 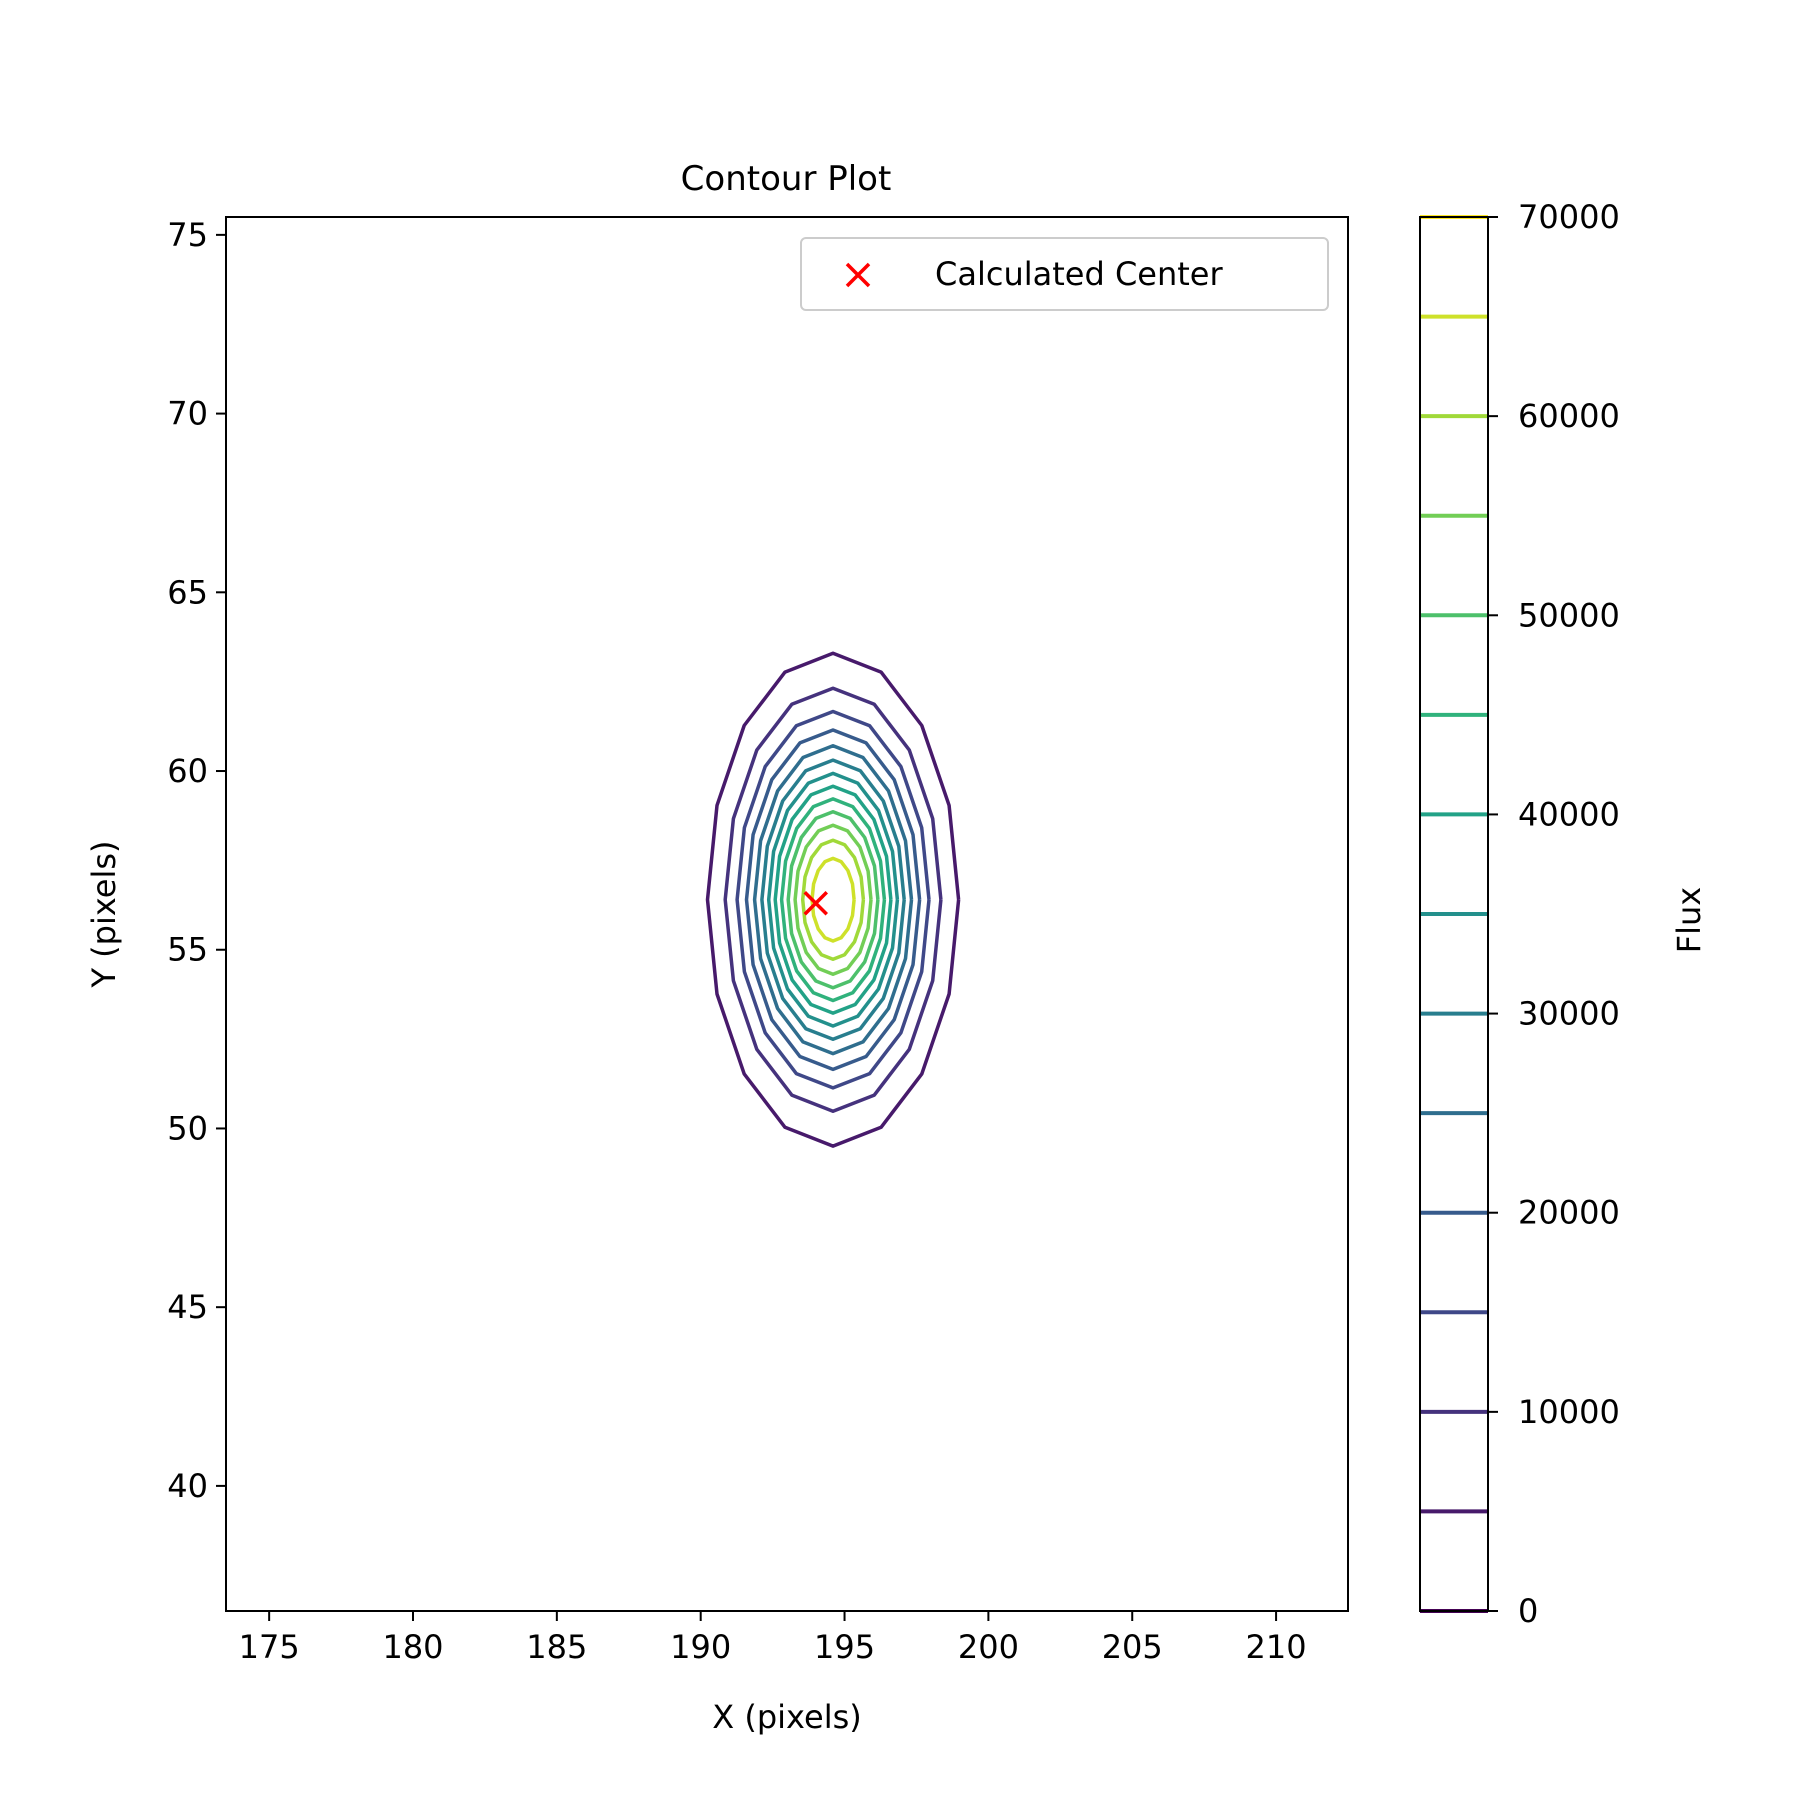 What do you see at coordinates (1079, 274) in the screenshot?
I see `legend-label: Calculated Center` at bounding box center [1079, 274].